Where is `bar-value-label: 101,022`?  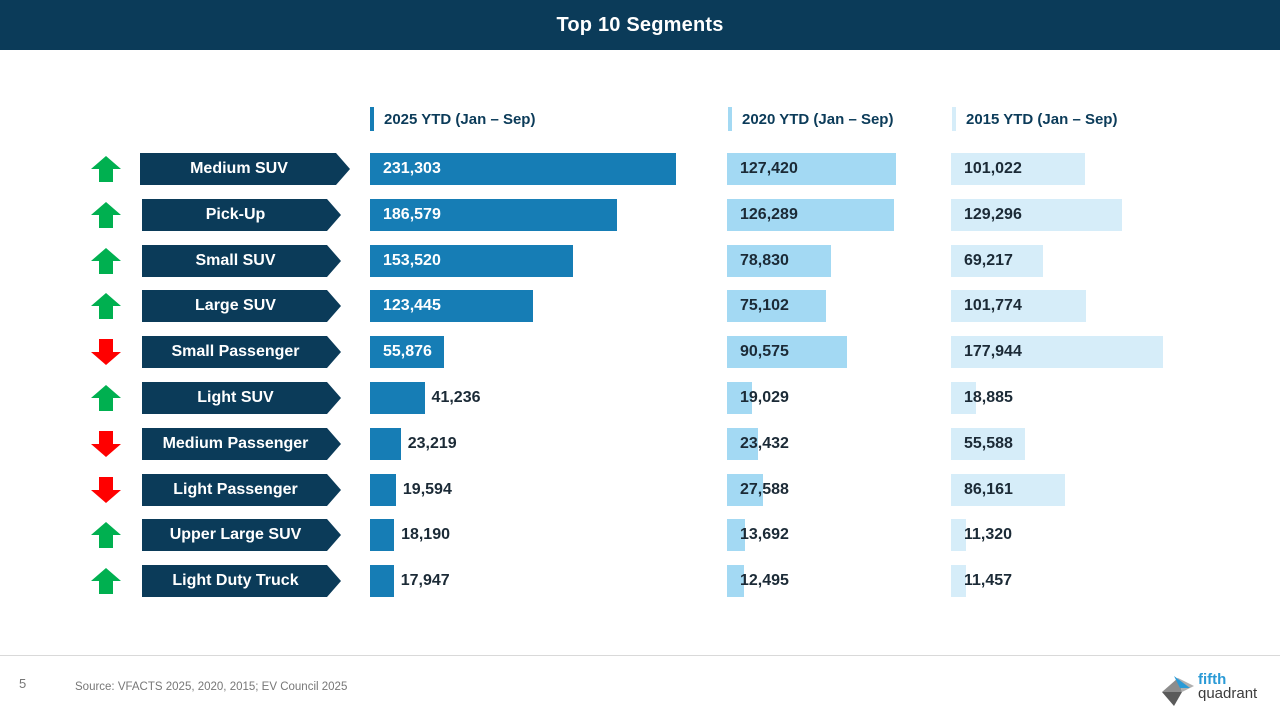 bar-value-label: 101,022 is located at coordinates (993, 168).